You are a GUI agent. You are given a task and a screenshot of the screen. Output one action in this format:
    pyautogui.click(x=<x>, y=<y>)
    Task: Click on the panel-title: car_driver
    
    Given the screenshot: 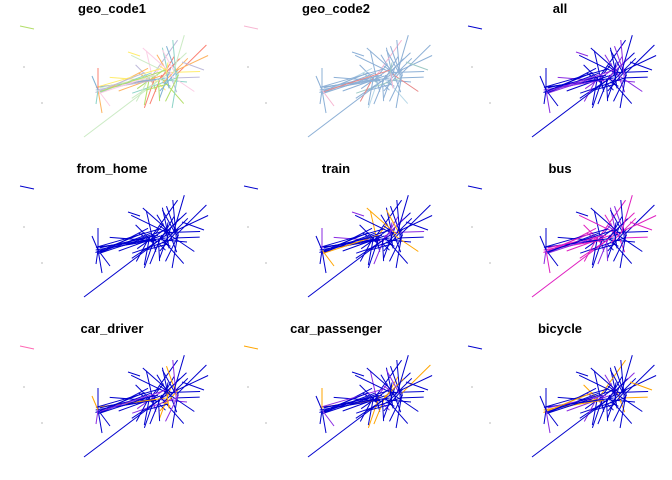 What is the action you would take?
    pyautogui.click(x=112, y=328)
    